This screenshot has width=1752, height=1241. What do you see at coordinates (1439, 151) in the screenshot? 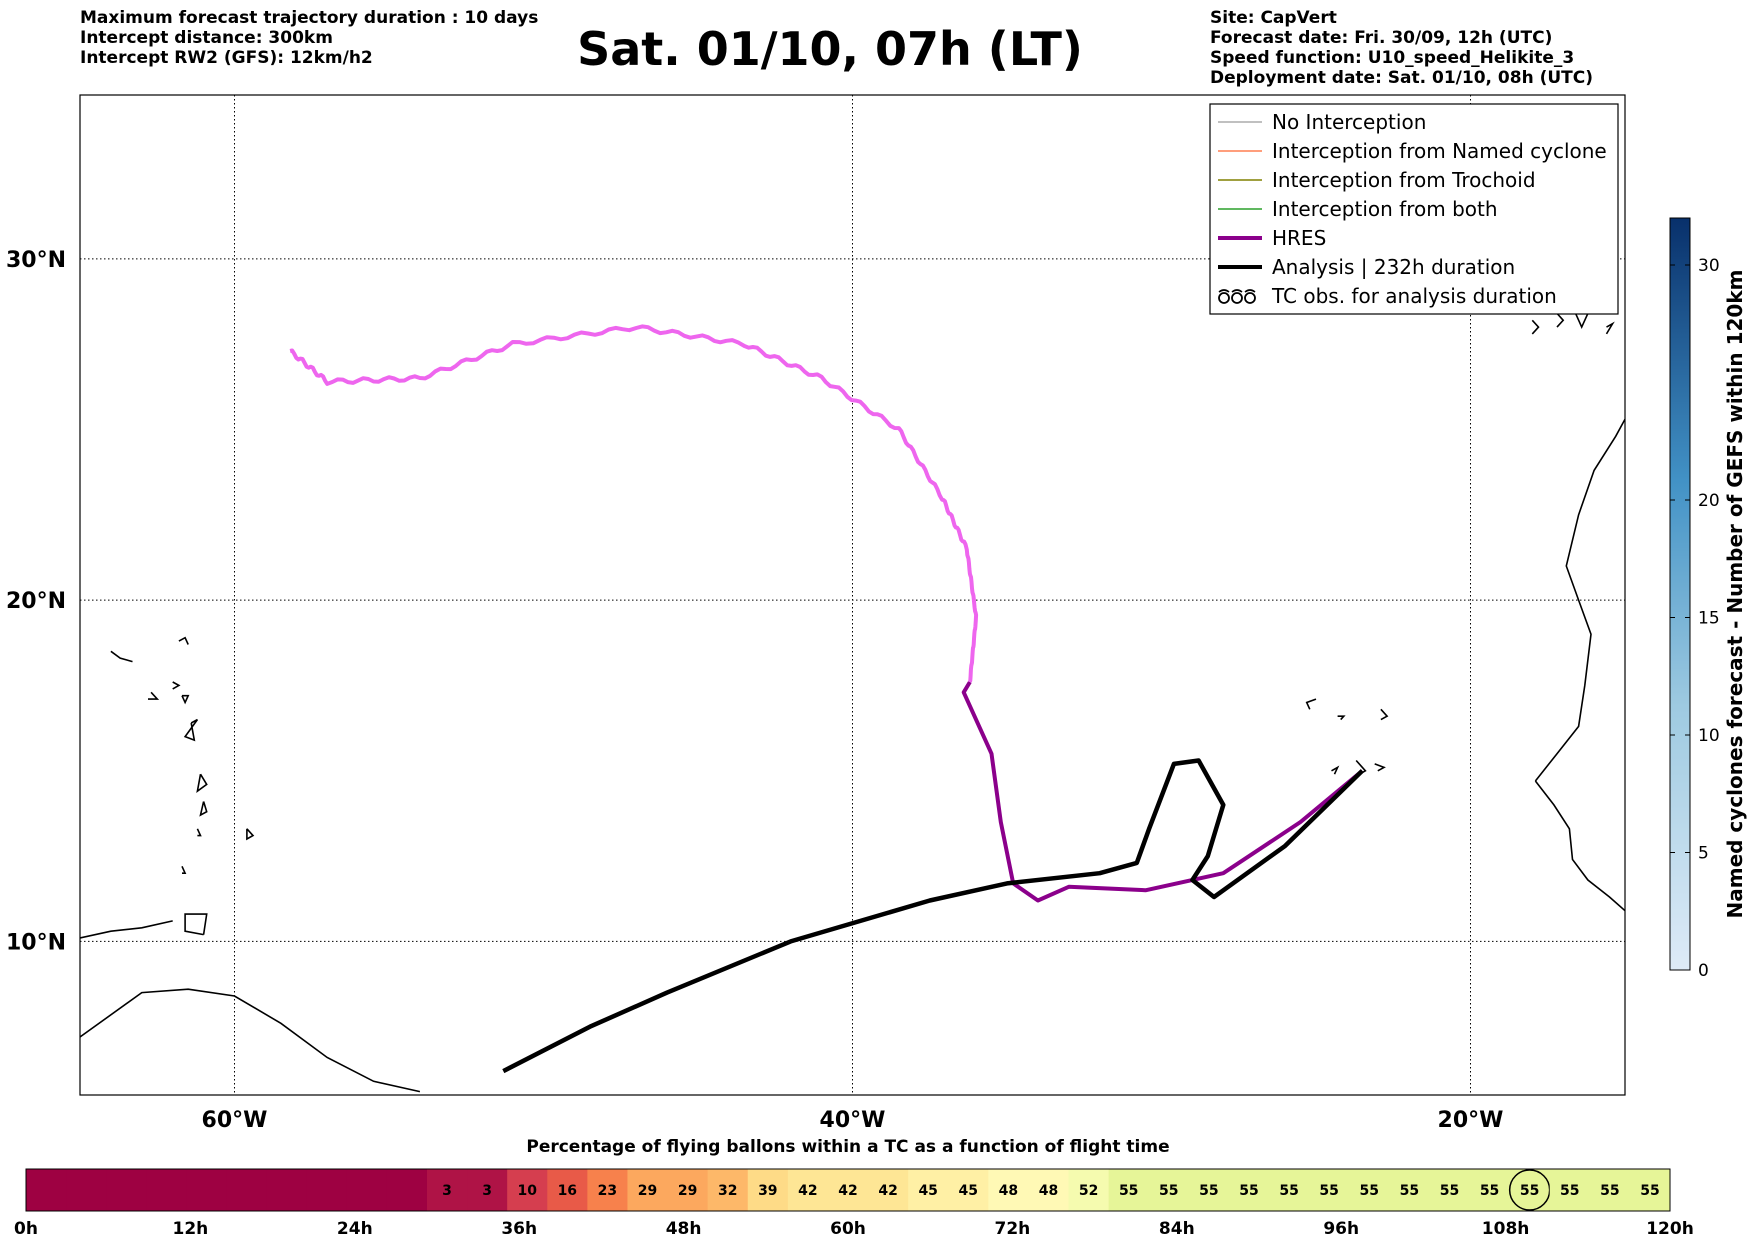
I see `legend-label: Interception from Named cyclone` at bounding box center [1439, 151].